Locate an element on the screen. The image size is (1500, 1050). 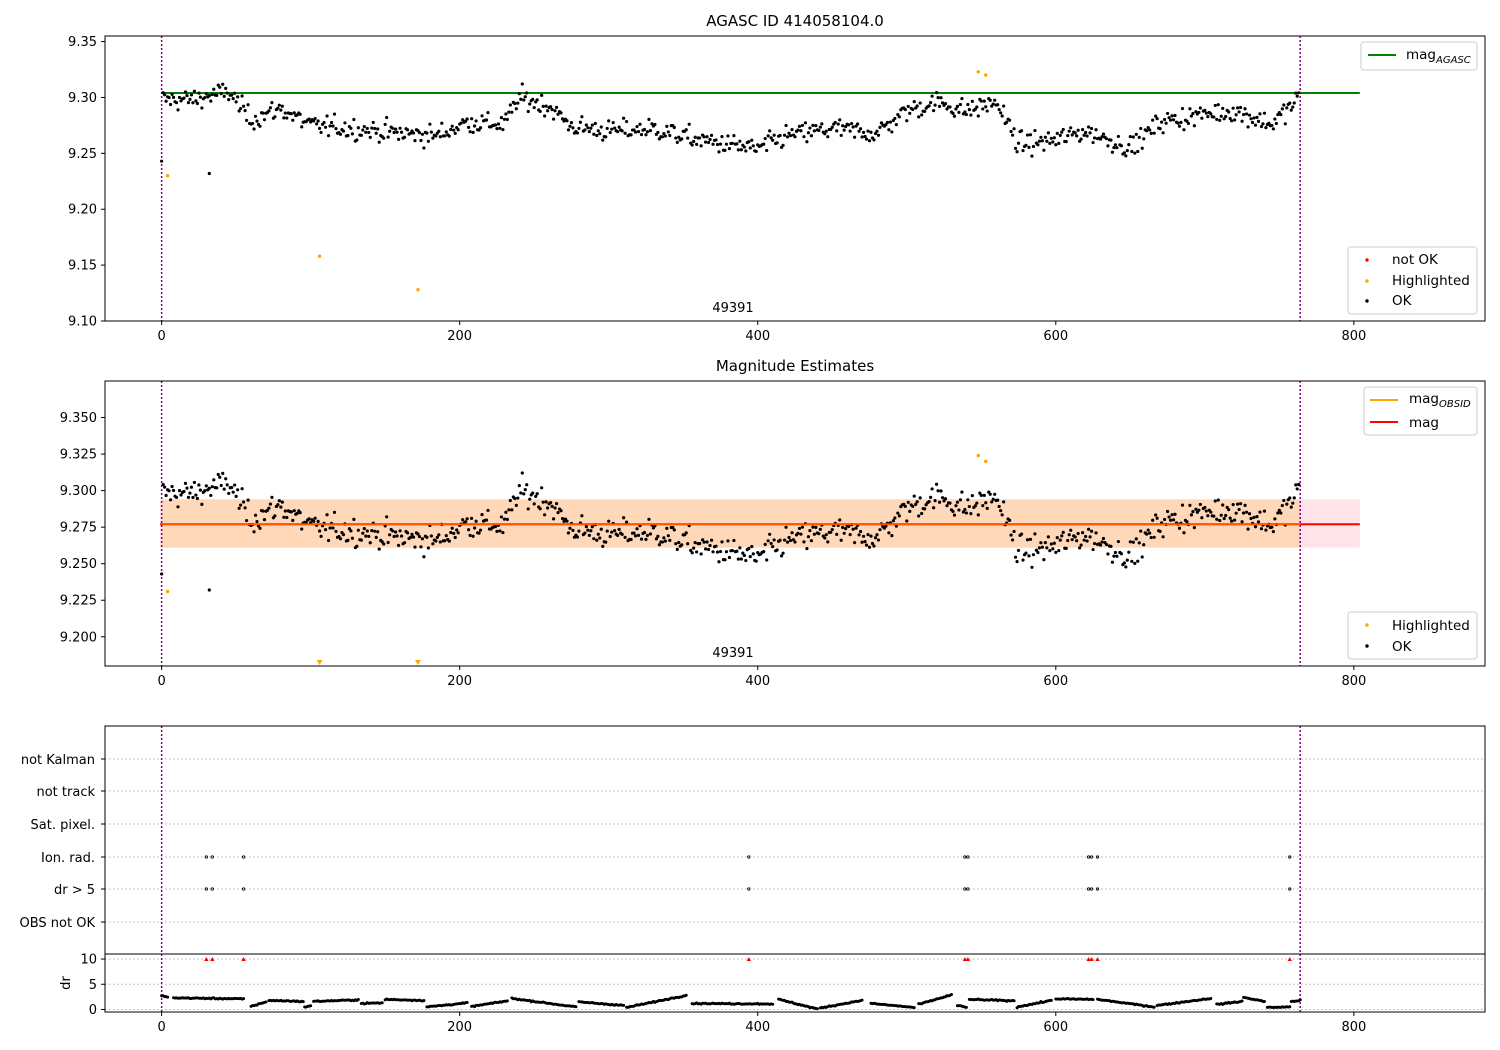
flag-label-ion-rad: Ion. rad. is located at coordinates (68, 858).